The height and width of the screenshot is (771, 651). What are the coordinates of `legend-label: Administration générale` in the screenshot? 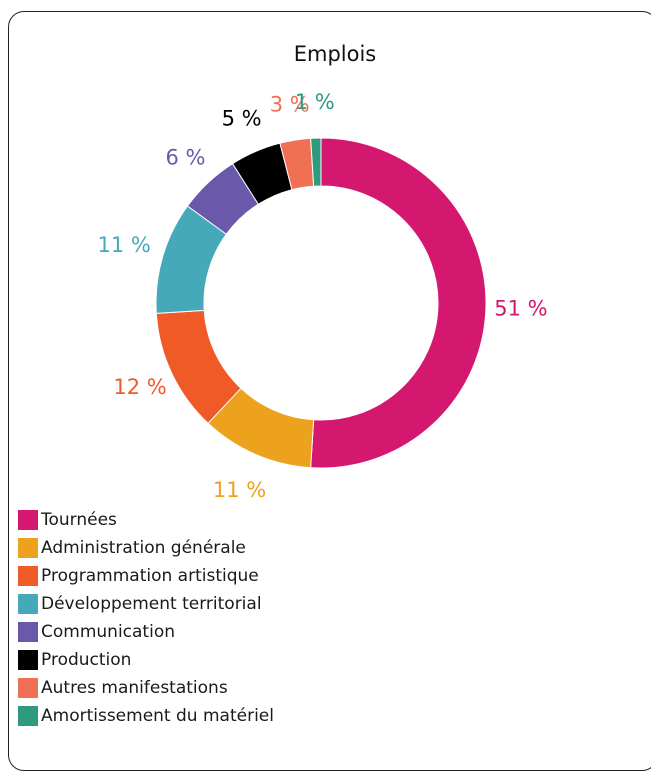 It's located at (143, 548).